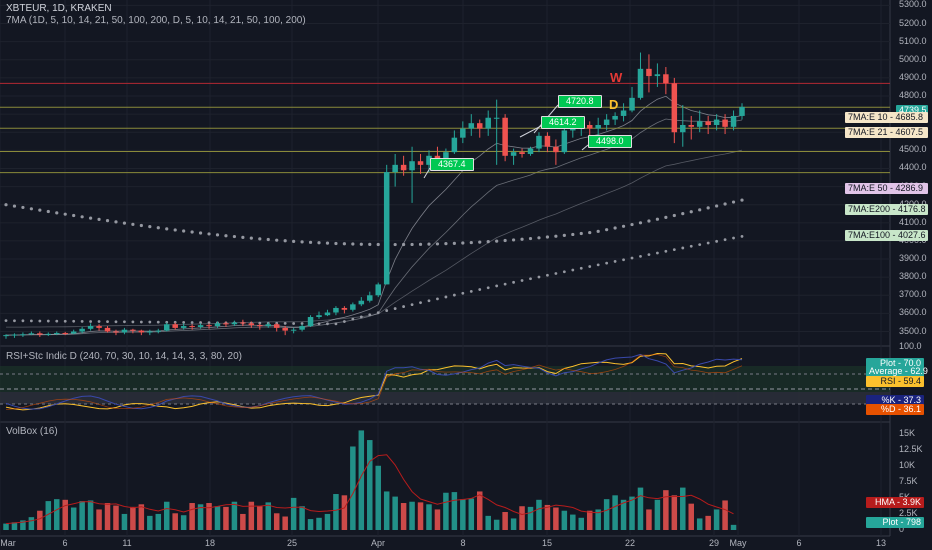 Image resolution: width=932 pixels, height=550 pixels. I want to click on price-tag: 7MA:E200 - 4176.8, so click(886, 209).